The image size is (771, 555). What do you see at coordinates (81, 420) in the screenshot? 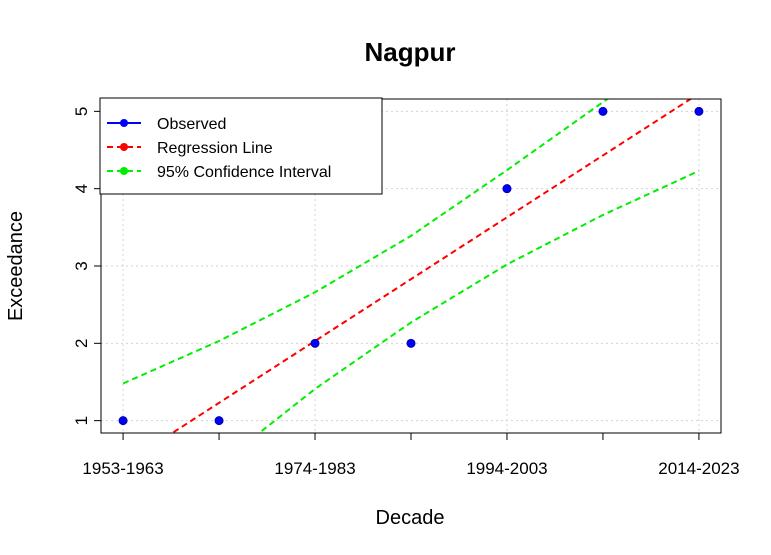
I see `y-tick-label: 1` at bounding box center [81, 420].